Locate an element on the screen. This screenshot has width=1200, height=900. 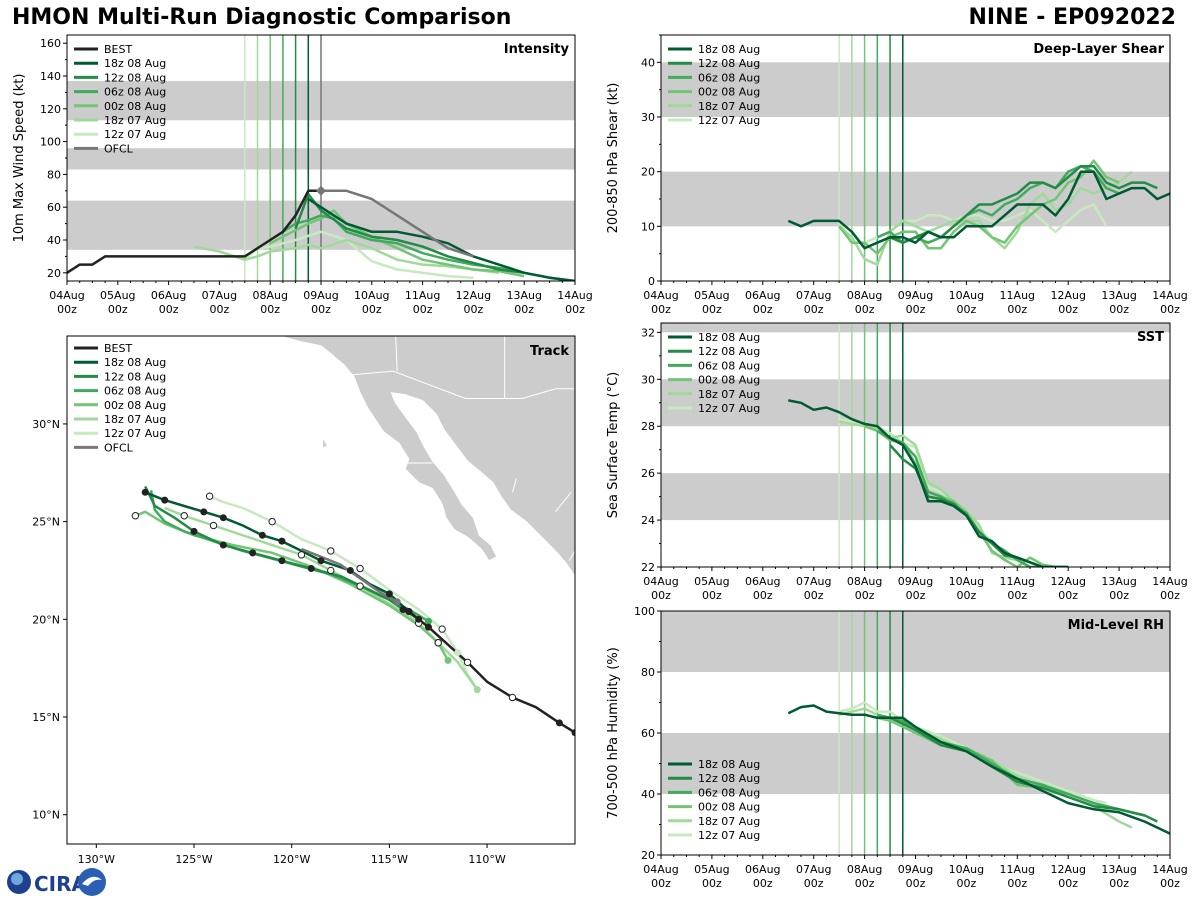
intensity-series-ofcl is located at coordinates (397, 223).